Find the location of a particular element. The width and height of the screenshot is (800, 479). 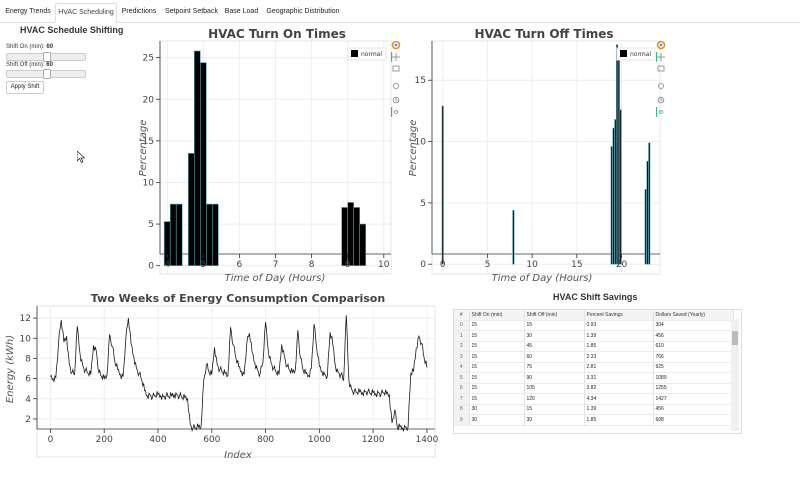

table-scrollbar-thumb is located at coordinates (735, 338).